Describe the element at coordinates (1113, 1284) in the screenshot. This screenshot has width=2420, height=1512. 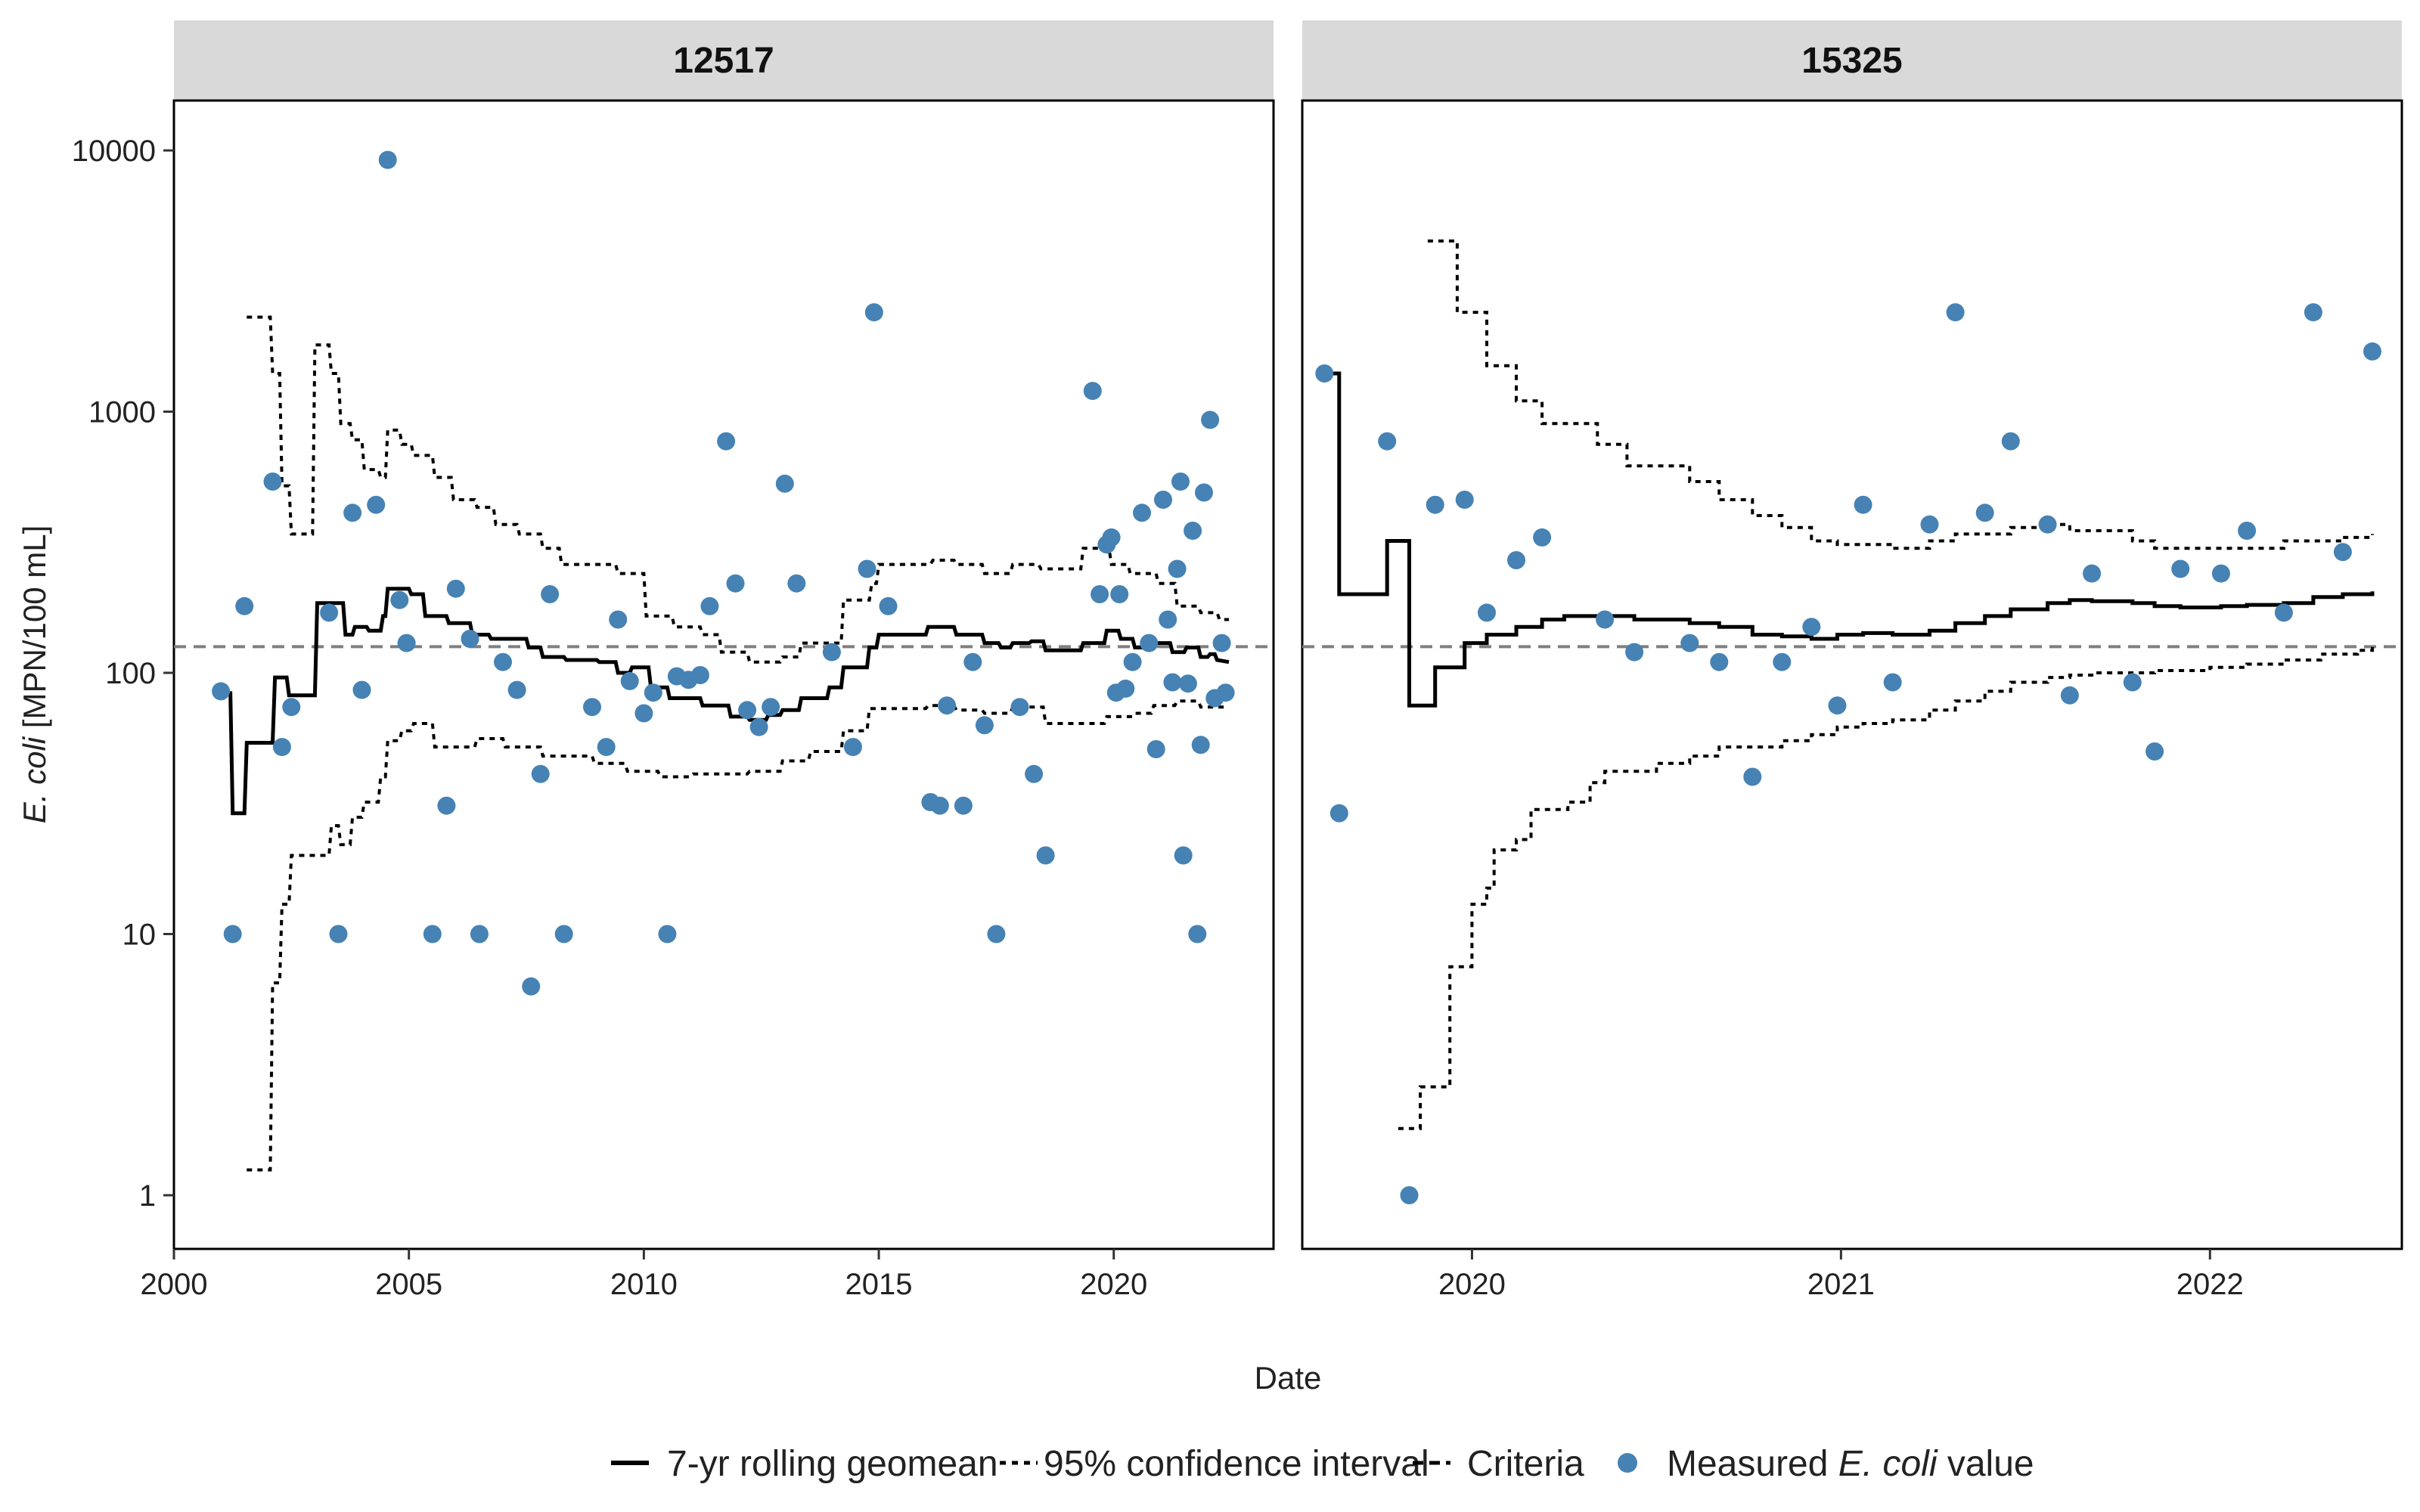
I see `x-tick-label: 2020` at that location.